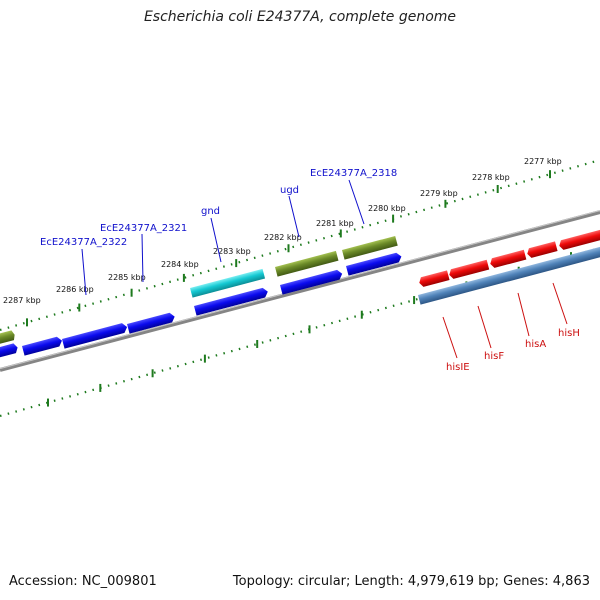 This screenshot has height=600, width=600. What do you see at coordinates (232, 251) in the screenshot?
I see `scale-label-2283: 2283 kbp` at bounding box center [232, 251].